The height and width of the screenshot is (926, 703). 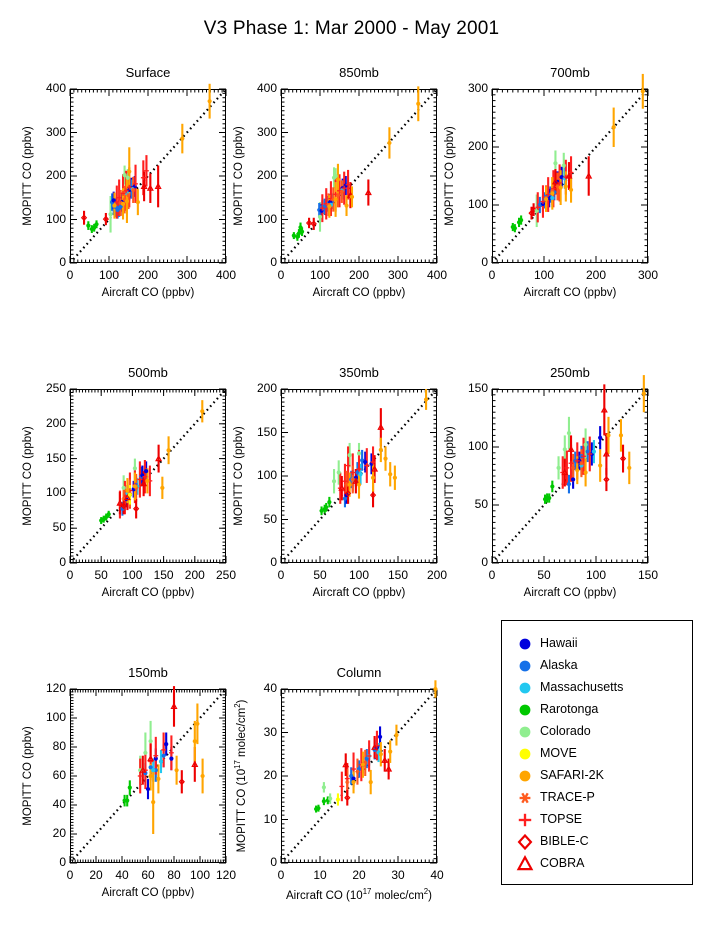 What do you see at coordinates (570, 372) in the screenshot?
I see `panel-title-250mb: 250mb` at bounding box center [570, 372].